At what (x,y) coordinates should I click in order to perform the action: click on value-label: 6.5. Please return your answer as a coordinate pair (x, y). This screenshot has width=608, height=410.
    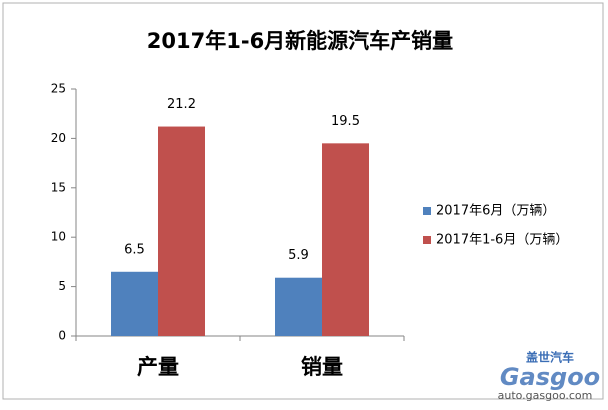
    Looking at the image, I should click on (134, 249).